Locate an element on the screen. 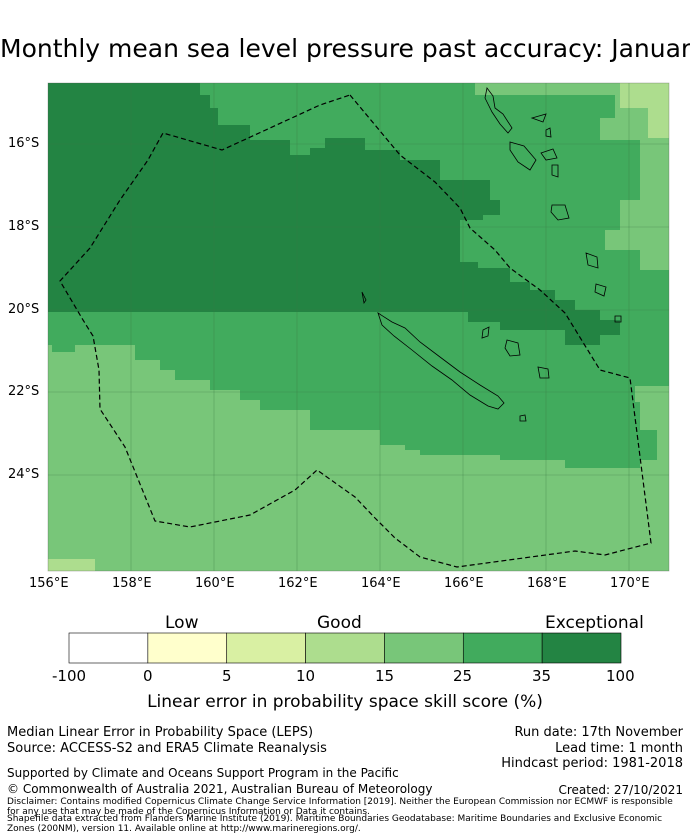 The image size is (690, 839). skill-region-10b is located at coordinates (658, 119).